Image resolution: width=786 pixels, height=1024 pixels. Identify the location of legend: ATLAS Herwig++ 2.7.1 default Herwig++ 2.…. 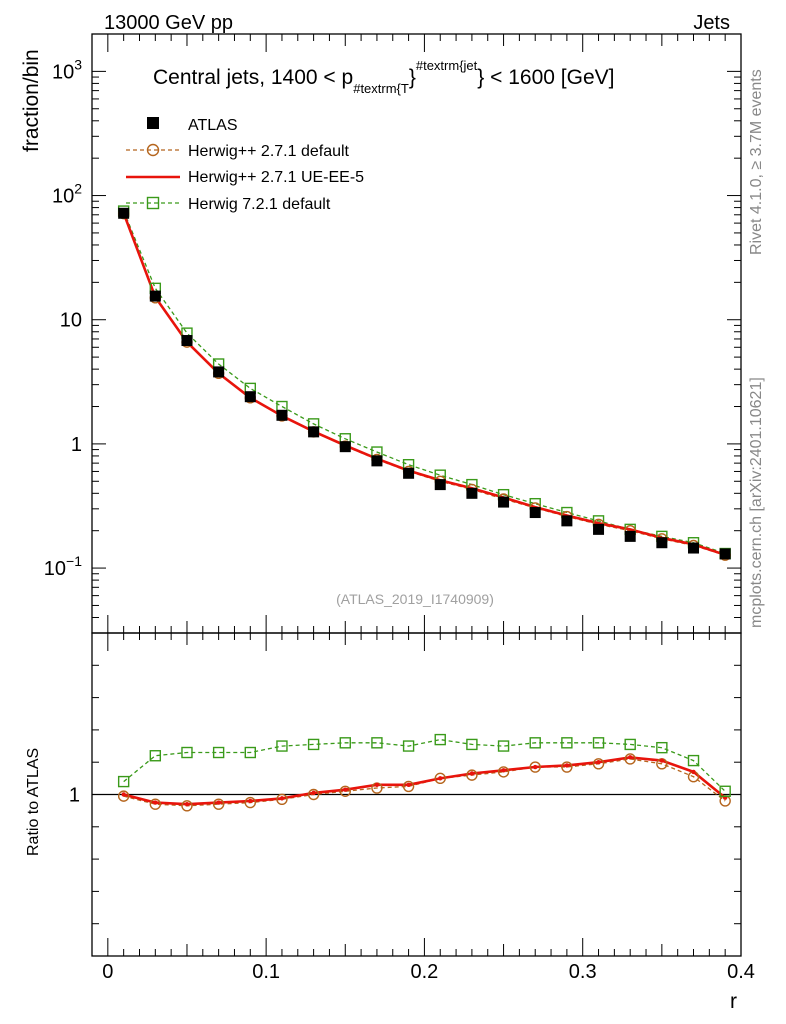
(245, 165).